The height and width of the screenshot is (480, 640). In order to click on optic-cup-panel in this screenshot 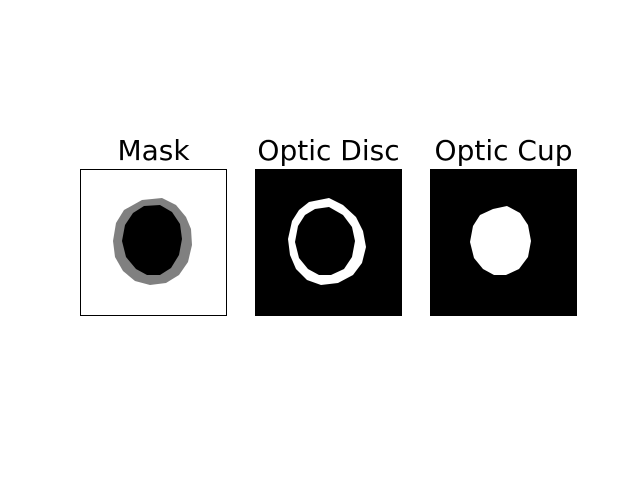, I will do `click(503, 242)`.